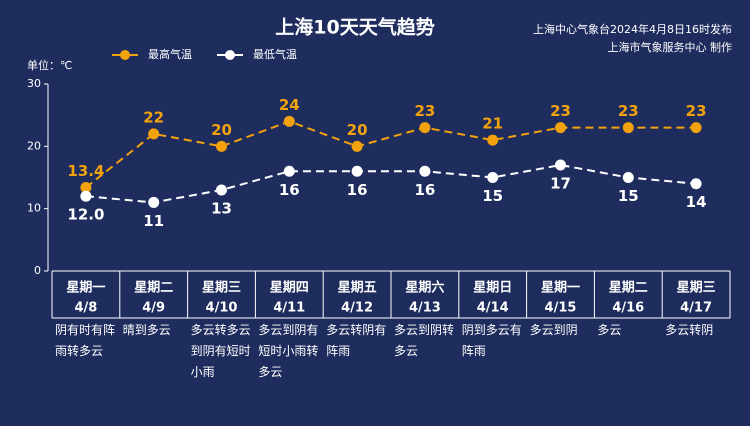 The height and width of the screenshot is (426, 750). I want to click on description: 多云转阴有阵雨, so click(356, 340).